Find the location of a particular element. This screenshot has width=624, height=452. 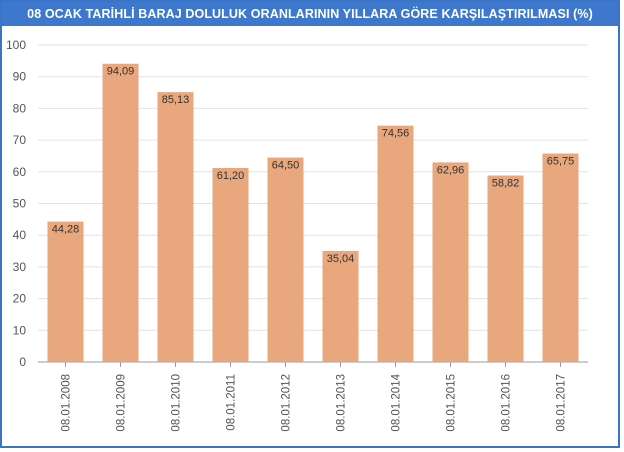

data-label: 58,82 is located at coordinates (506, 184).